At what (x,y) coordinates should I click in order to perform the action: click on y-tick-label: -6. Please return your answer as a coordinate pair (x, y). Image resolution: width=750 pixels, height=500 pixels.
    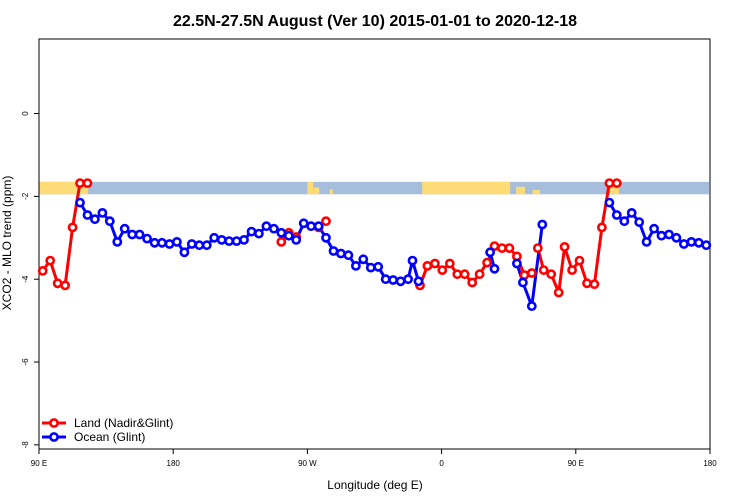
    Looking at the image, I should click on (25, 362).